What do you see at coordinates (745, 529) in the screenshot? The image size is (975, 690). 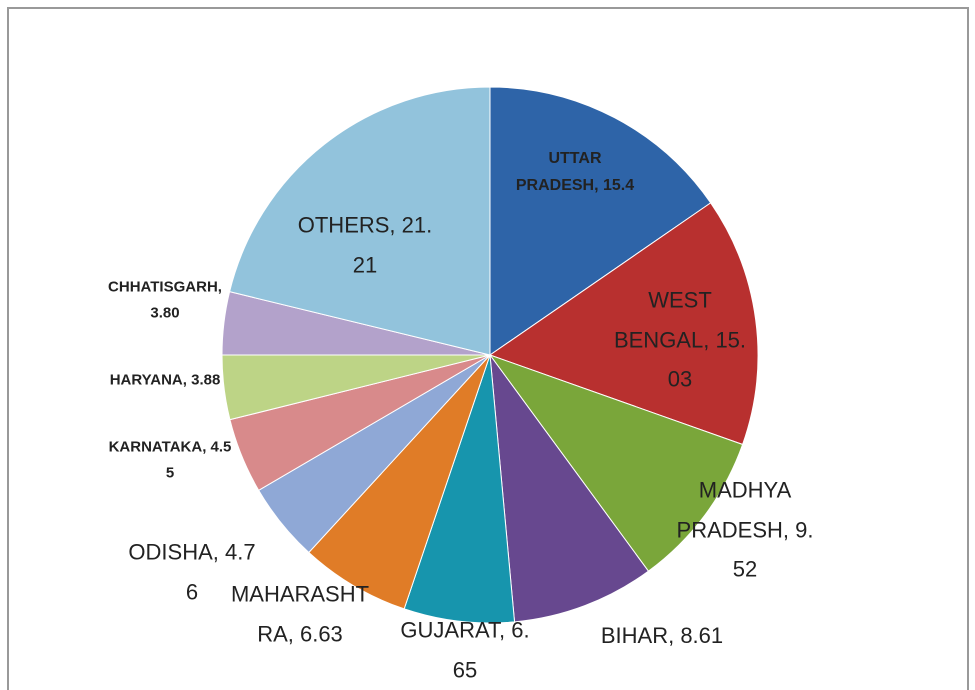 I see `slice-label: MADHYA PRADESH, 9. 52` at bounding box center [745, 529].